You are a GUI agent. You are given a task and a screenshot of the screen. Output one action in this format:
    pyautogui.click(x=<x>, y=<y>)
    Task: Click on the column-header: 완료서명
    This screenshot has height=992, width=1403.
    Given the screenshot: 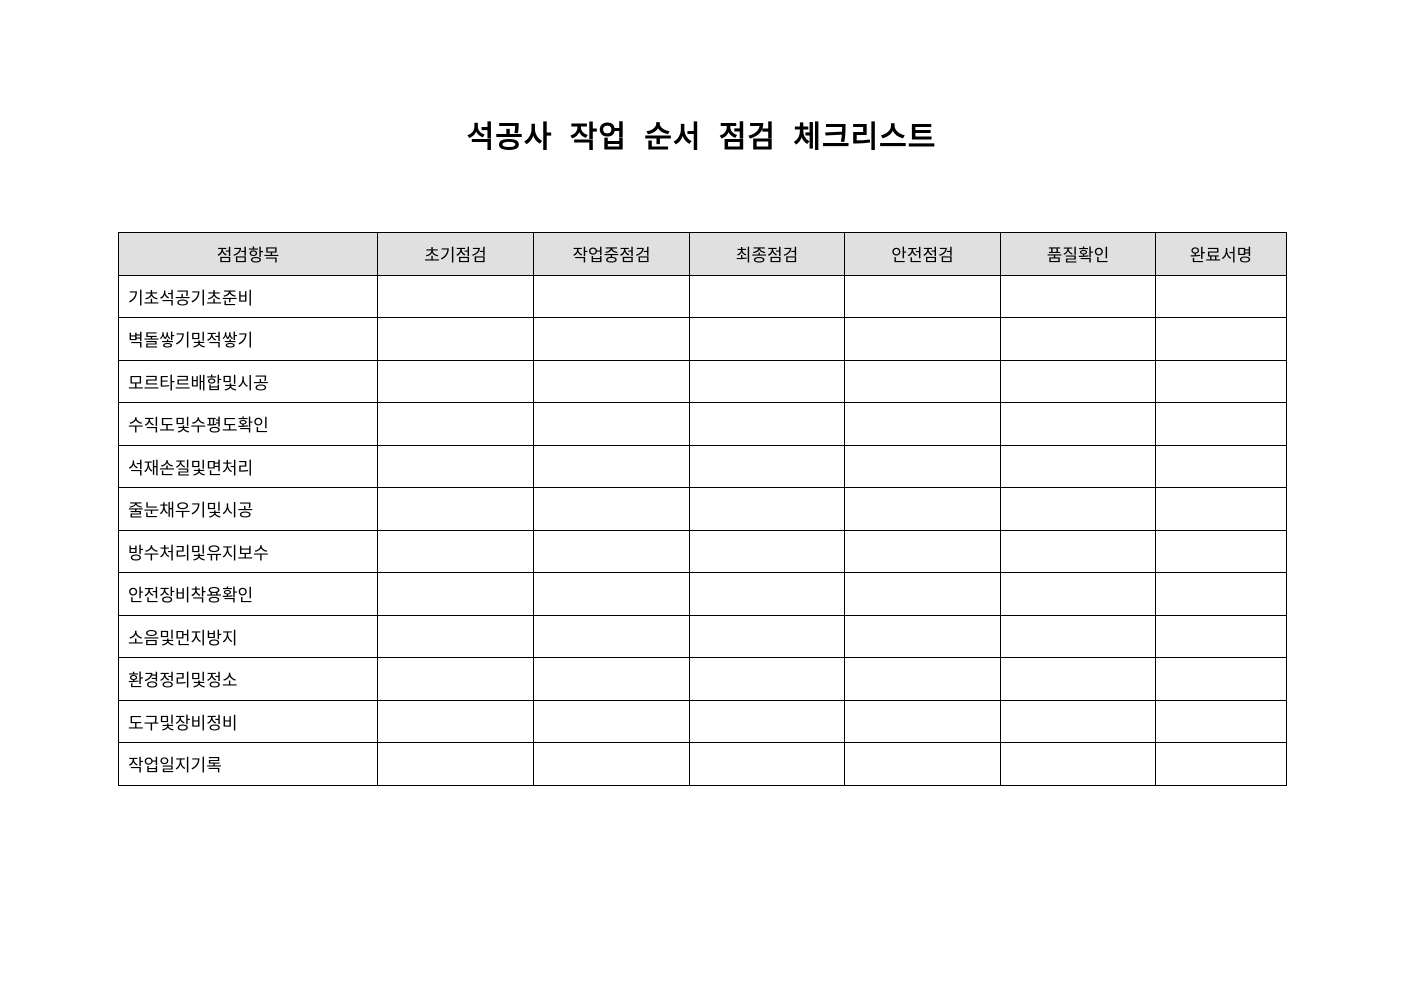 What is the action you would take?
    pyautogui.click(x=1221, y=254)
    